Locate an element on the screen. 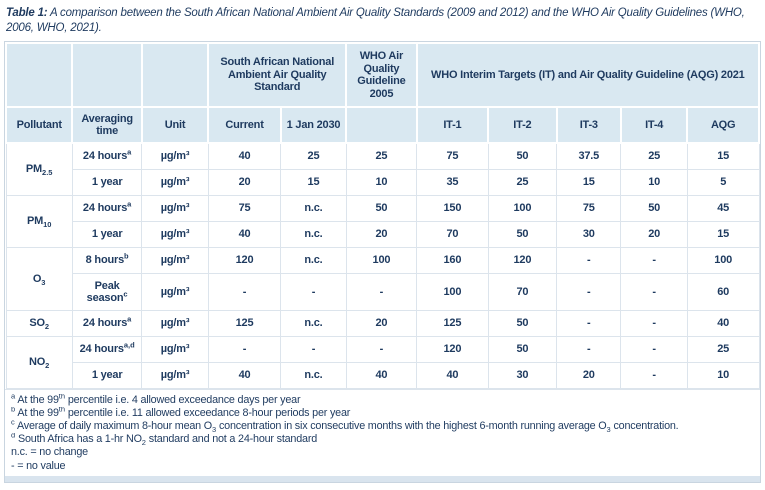  column-header-1-jan-2030: 1 Jan 2030 is located at coordinates (313, 125).